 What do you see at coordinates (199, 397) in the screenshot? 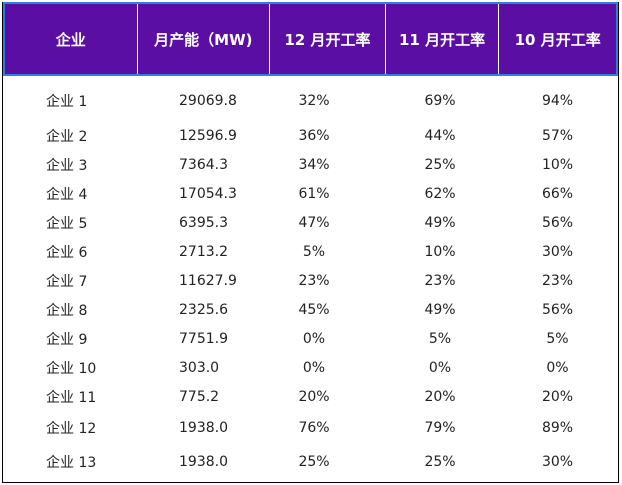
I see `cell-capacity: 775.2` at bounding box center [199, 397].